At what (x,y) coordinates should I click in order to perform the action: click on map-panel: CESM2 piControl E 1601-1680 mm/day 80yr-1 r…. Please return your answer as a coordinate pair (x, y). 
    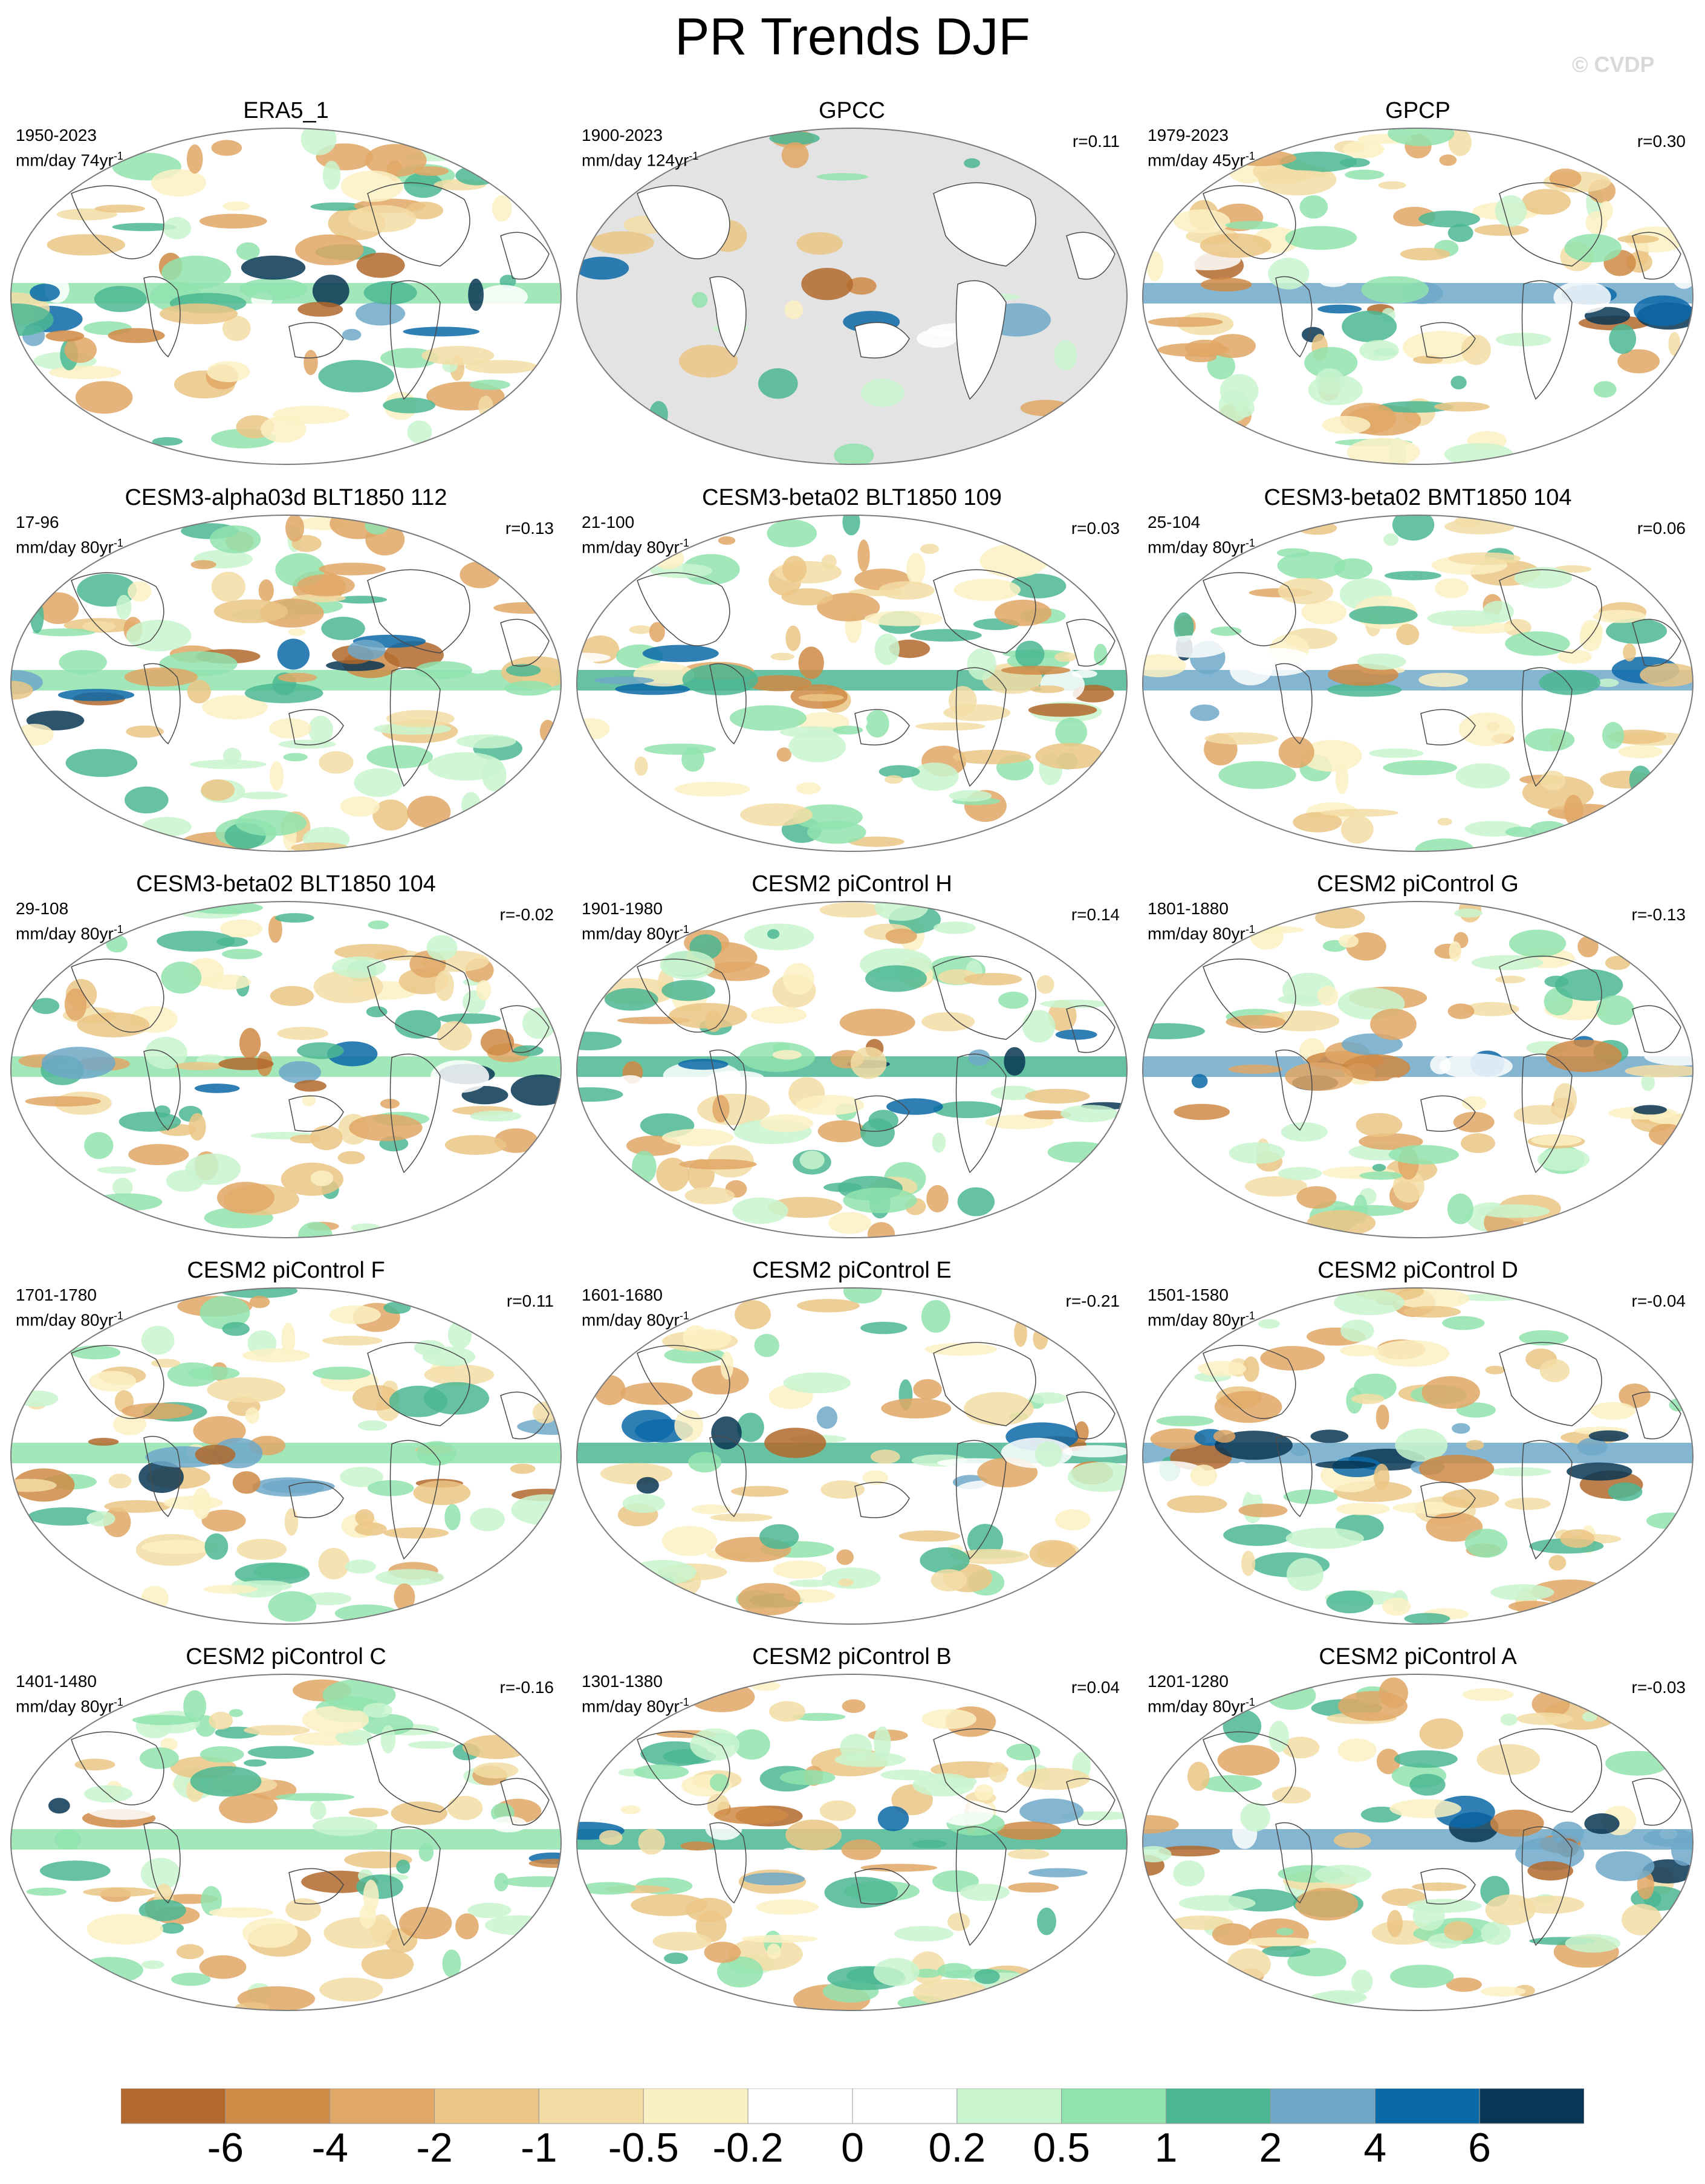
    Looking at the image, I should click on (852, 1449).